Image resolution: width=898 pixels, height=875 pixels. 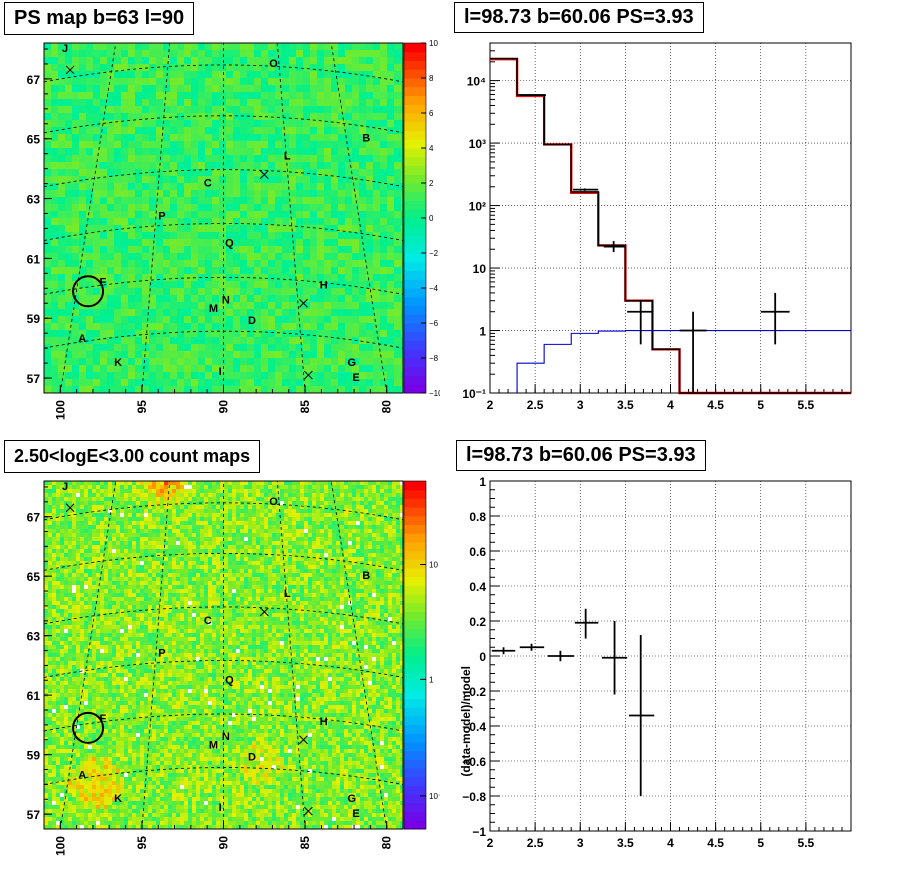 I want to click on map-parallel, so click(x=223, y=285).